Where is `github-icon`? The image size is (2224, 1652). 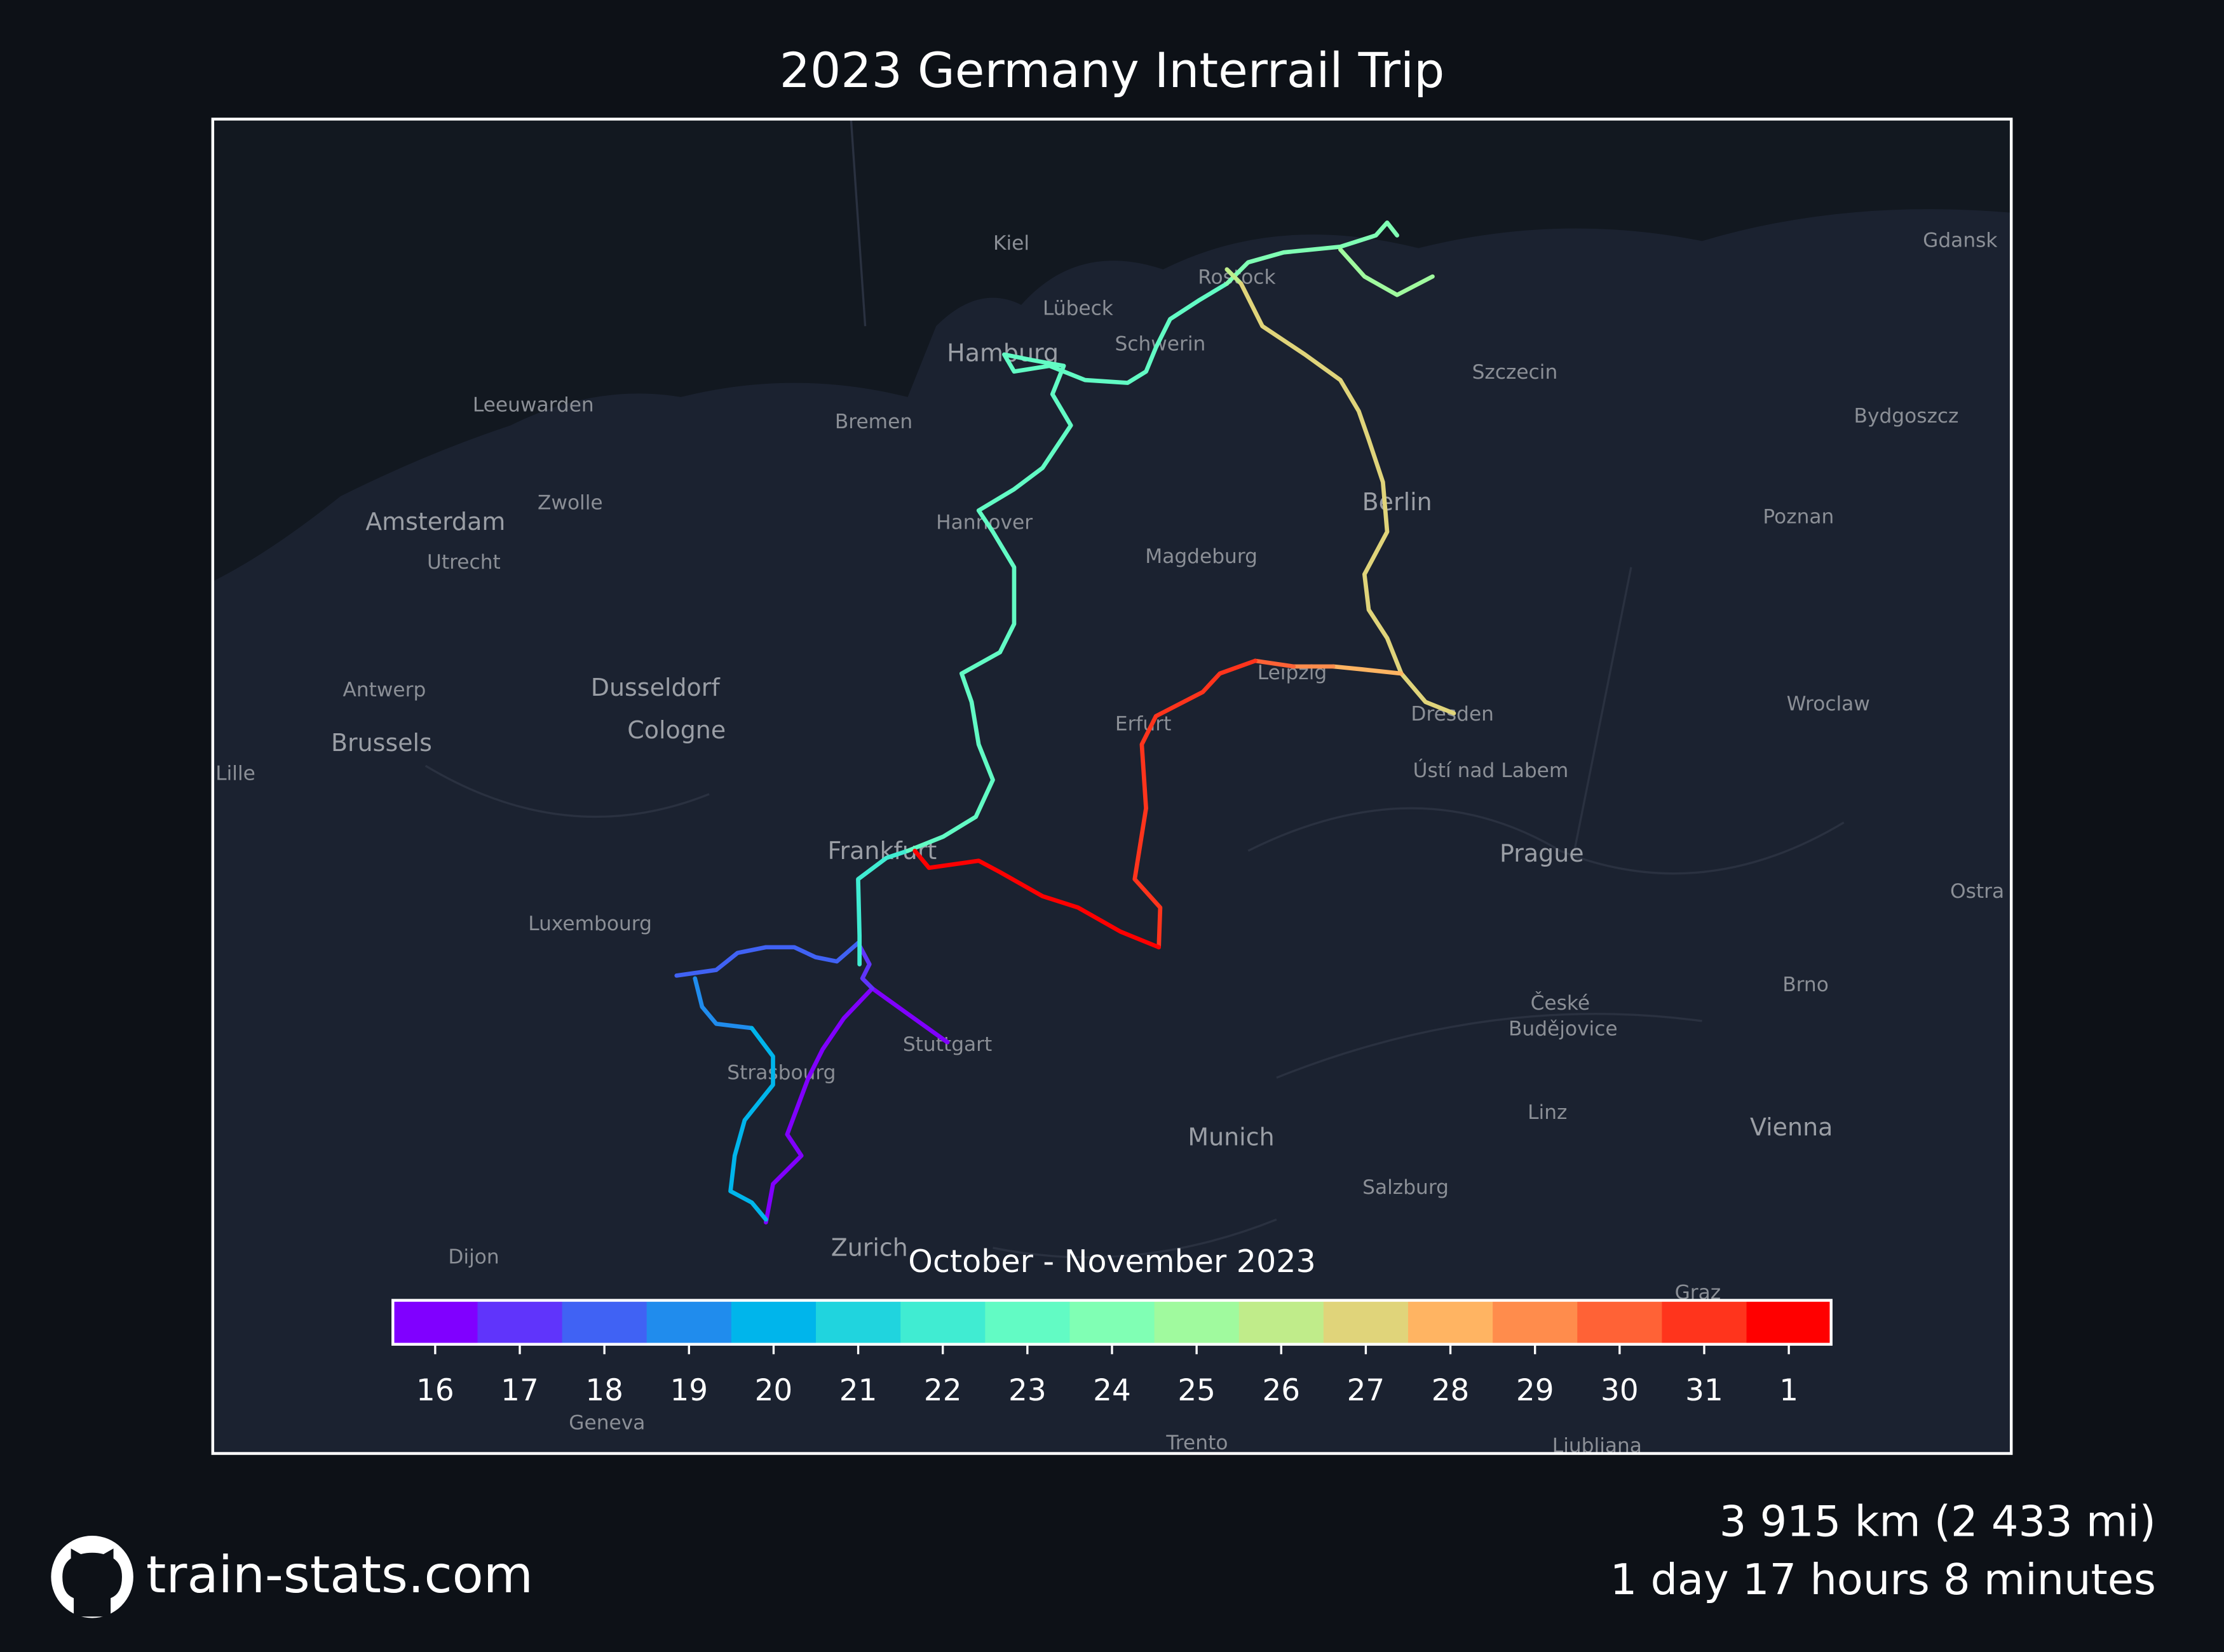
github-icon is located at coordinates (92, 1576).